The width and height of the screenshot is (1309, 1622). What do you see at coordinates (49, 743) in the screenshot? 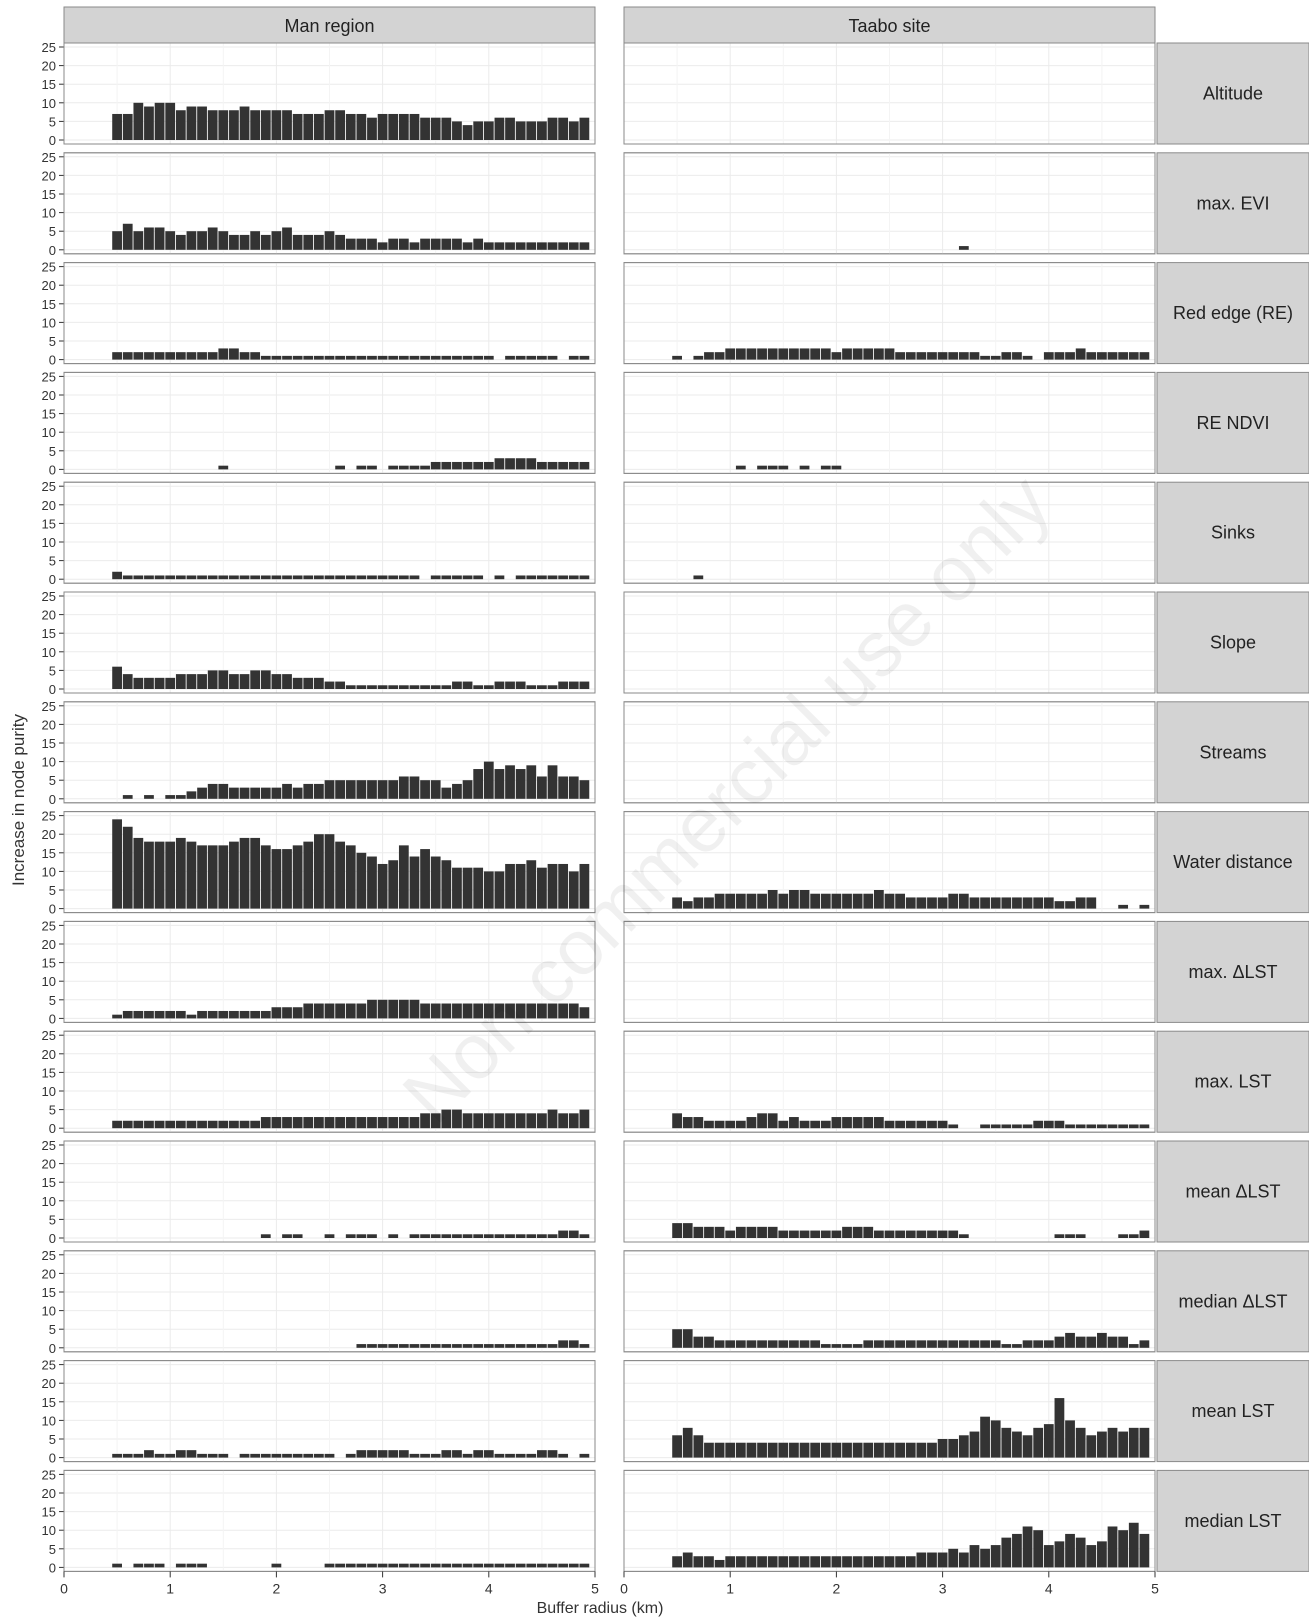
I see `y-tick-label: 15` at bounding box center [49, 743].